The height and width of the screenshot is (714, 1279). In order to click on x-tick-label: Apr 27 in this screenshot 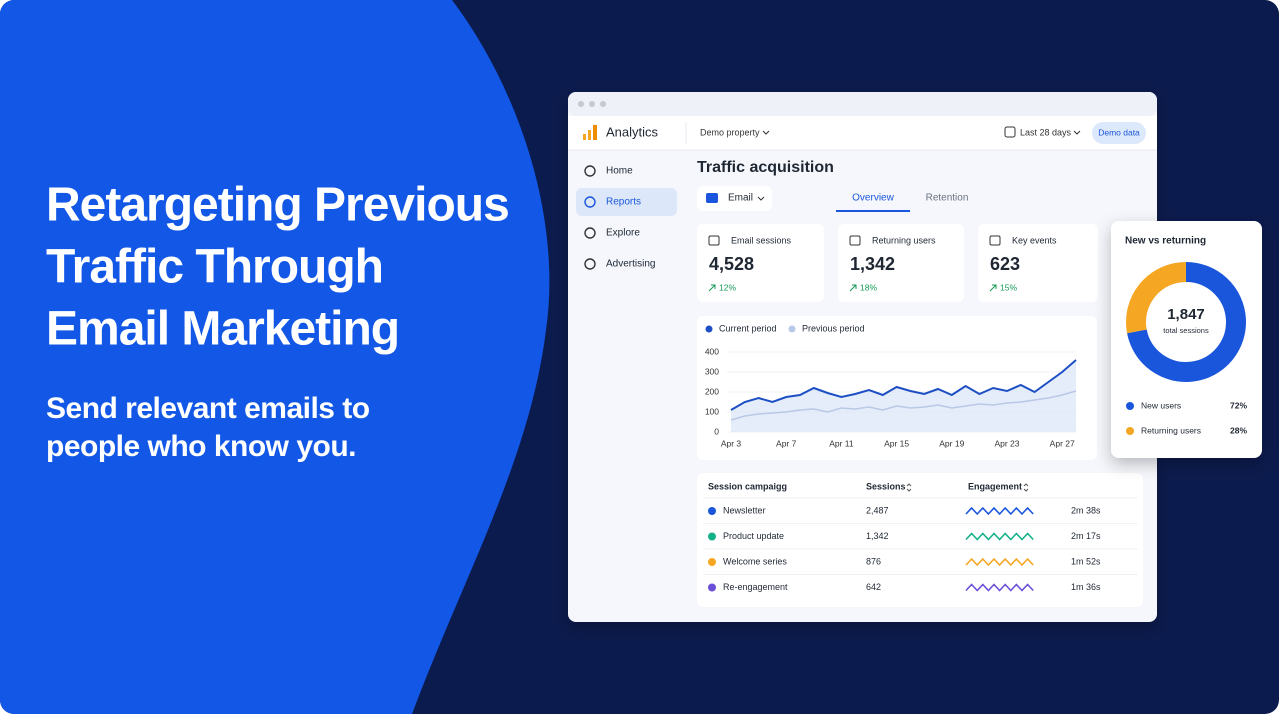, I will do `click(1062, 443)`.